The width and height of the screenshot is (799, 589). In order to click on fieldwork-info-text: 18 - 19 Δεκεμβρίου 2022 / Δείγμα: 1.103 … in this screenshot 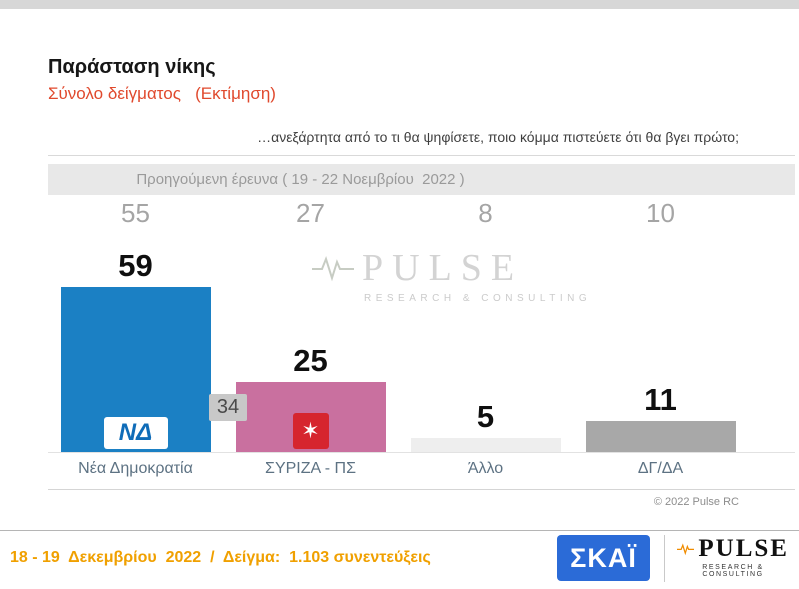, I will do `click(220, 557)`.